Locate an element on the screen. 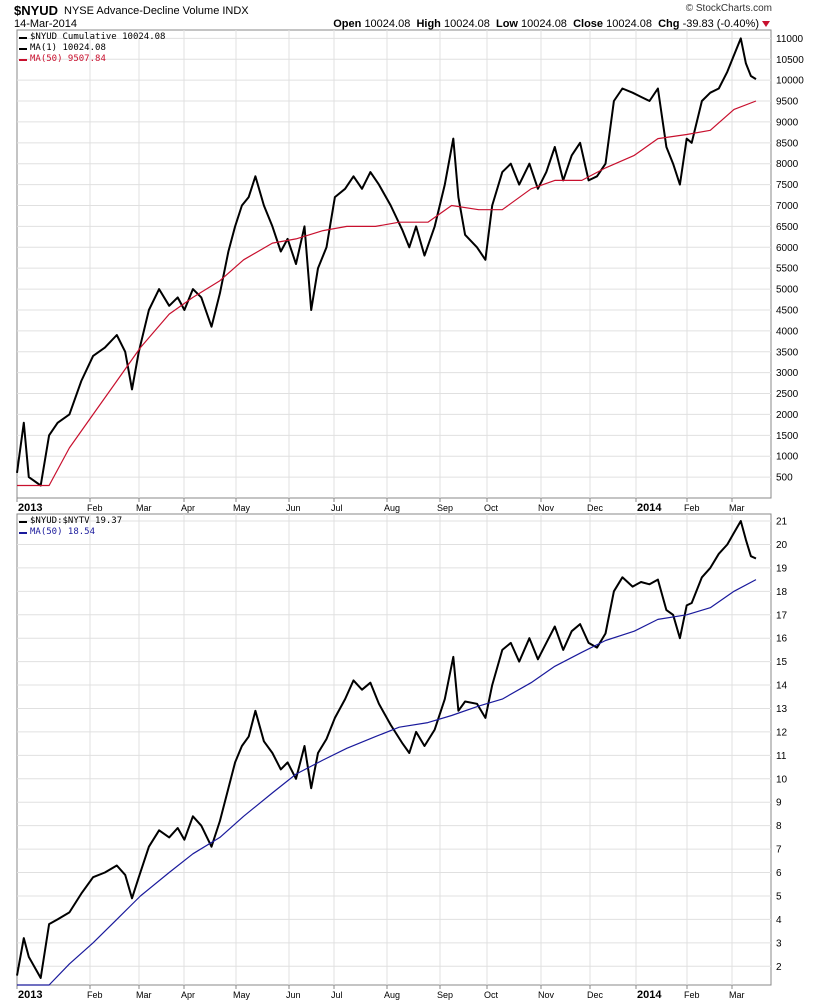 Image resolution: width=820 pixels, height=1000 pixels. legend-bottom-entry: MA(50) 18.54 is located at coordinates (70, 532).